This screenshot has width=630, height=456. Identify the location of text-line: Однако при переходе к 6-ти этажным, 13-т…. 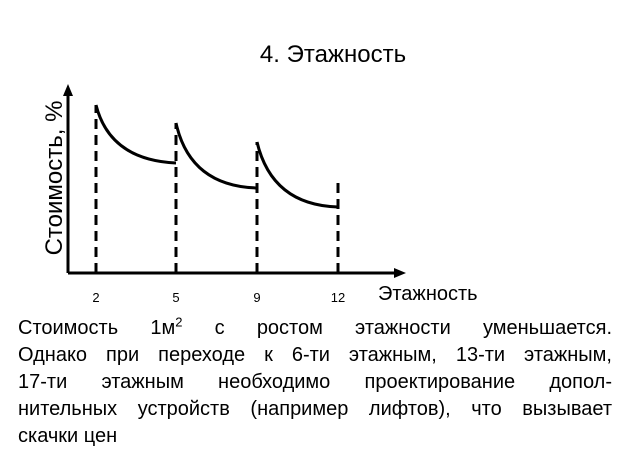
(315, 355).